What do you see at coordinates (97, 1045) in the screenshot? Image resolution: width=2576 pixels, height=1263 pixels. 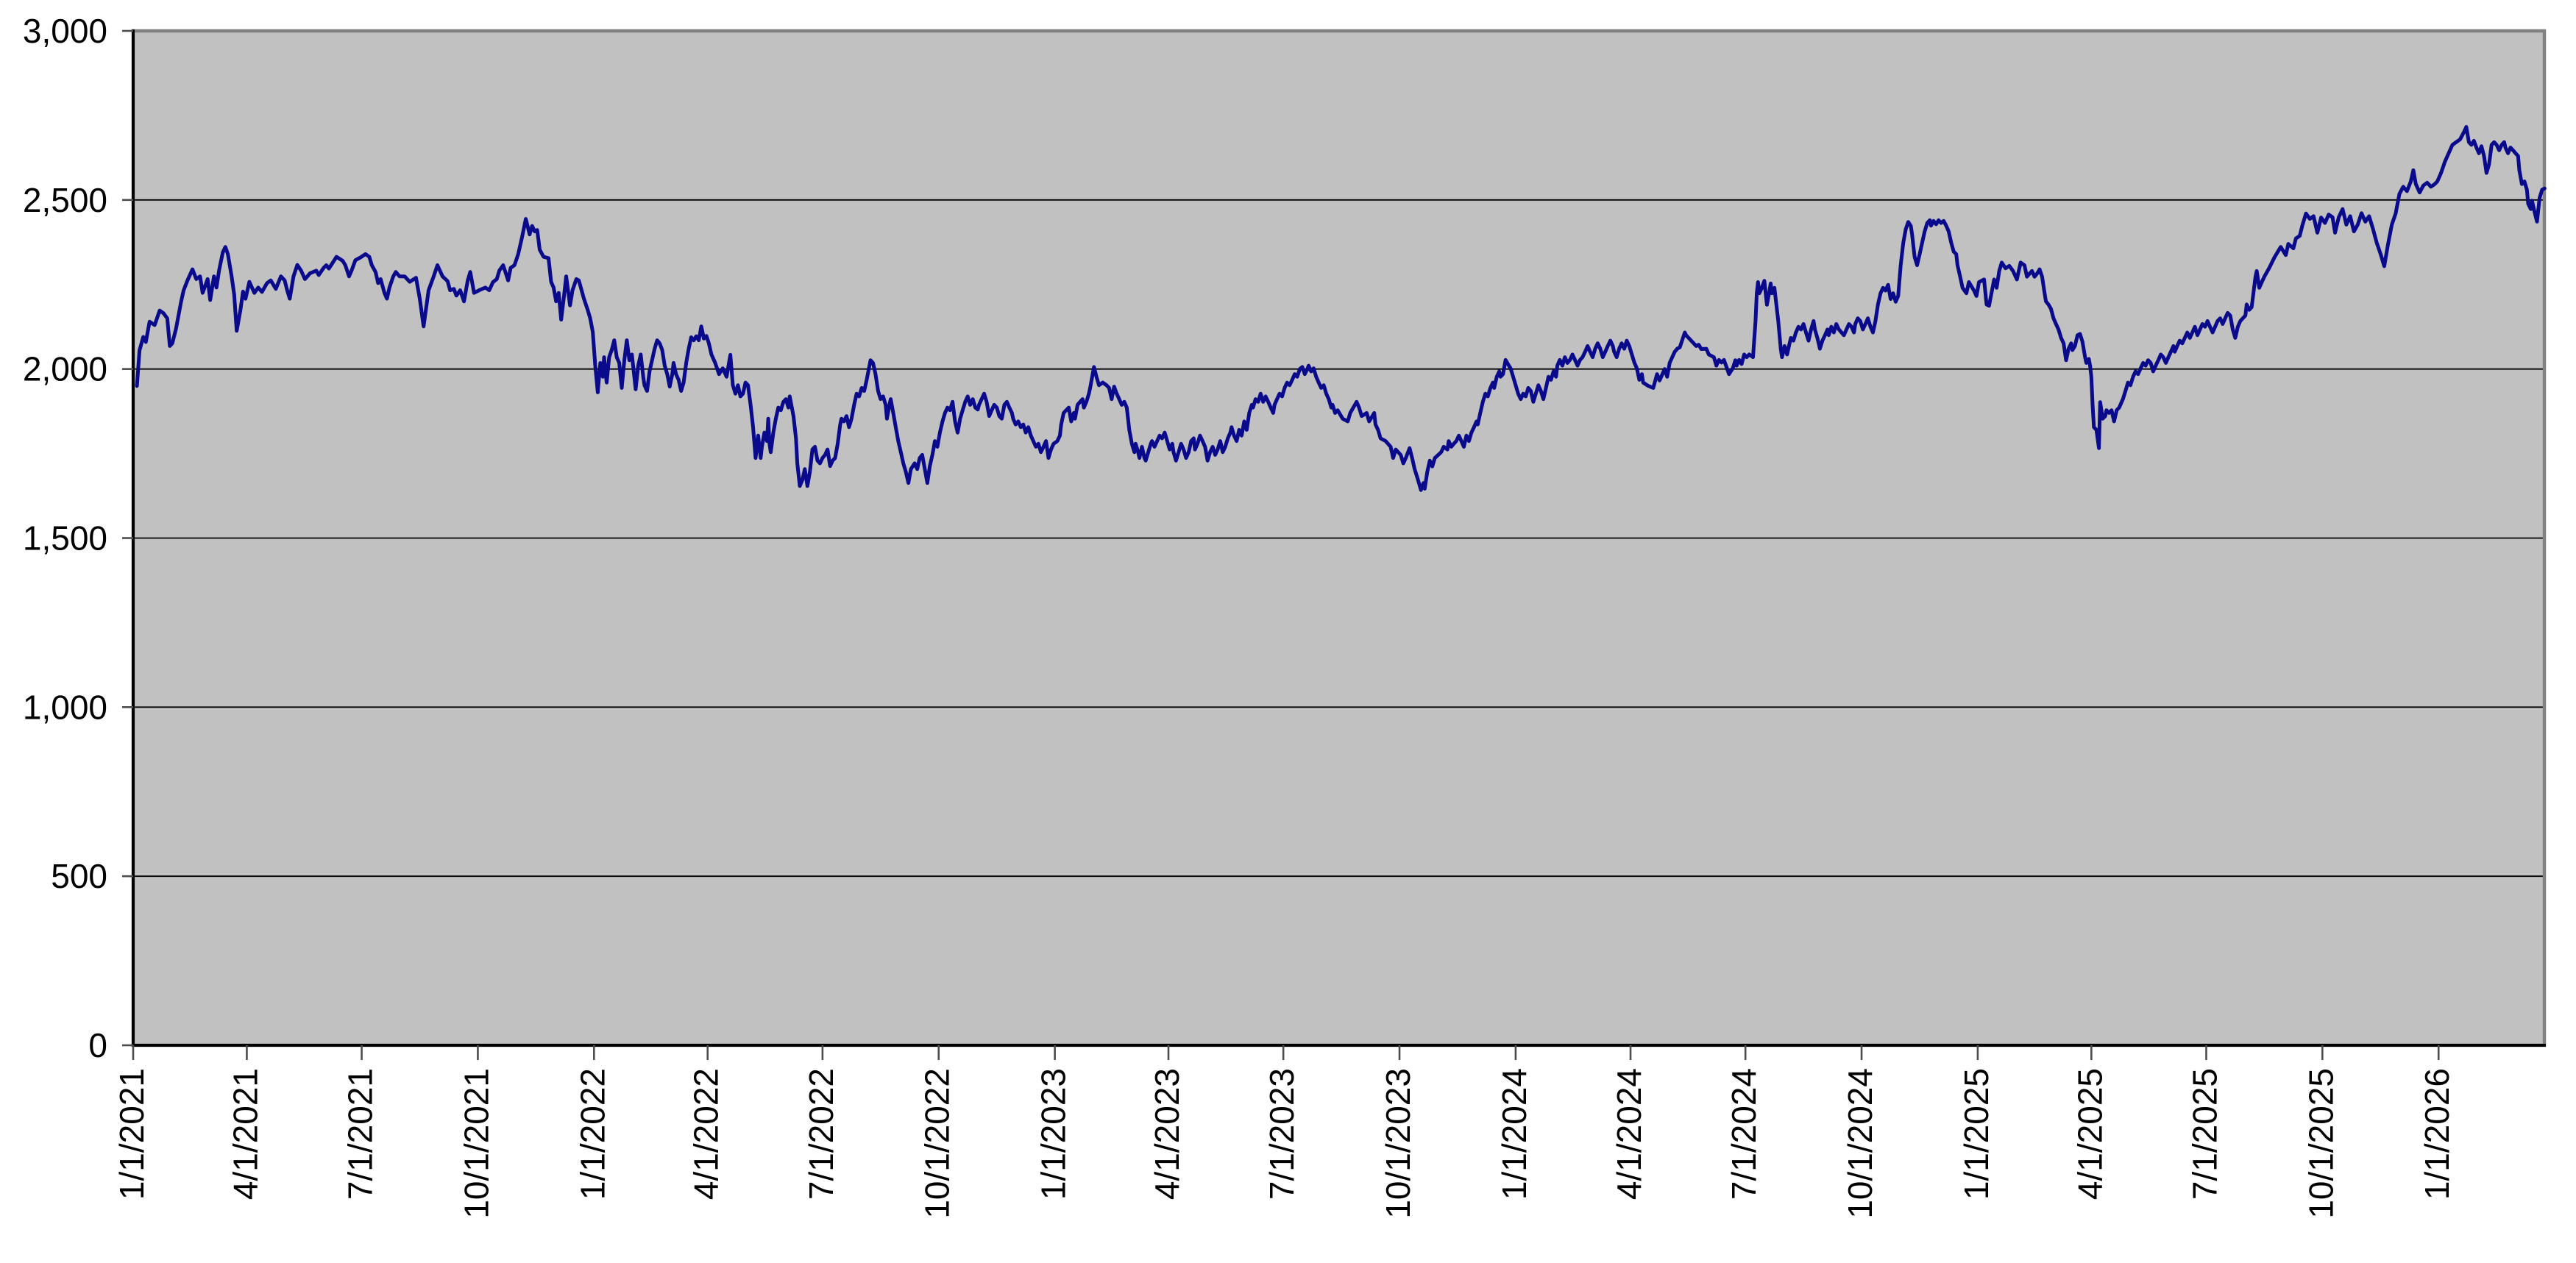 I see `y-axis-label: 0` at bounding box center [97, 1045].